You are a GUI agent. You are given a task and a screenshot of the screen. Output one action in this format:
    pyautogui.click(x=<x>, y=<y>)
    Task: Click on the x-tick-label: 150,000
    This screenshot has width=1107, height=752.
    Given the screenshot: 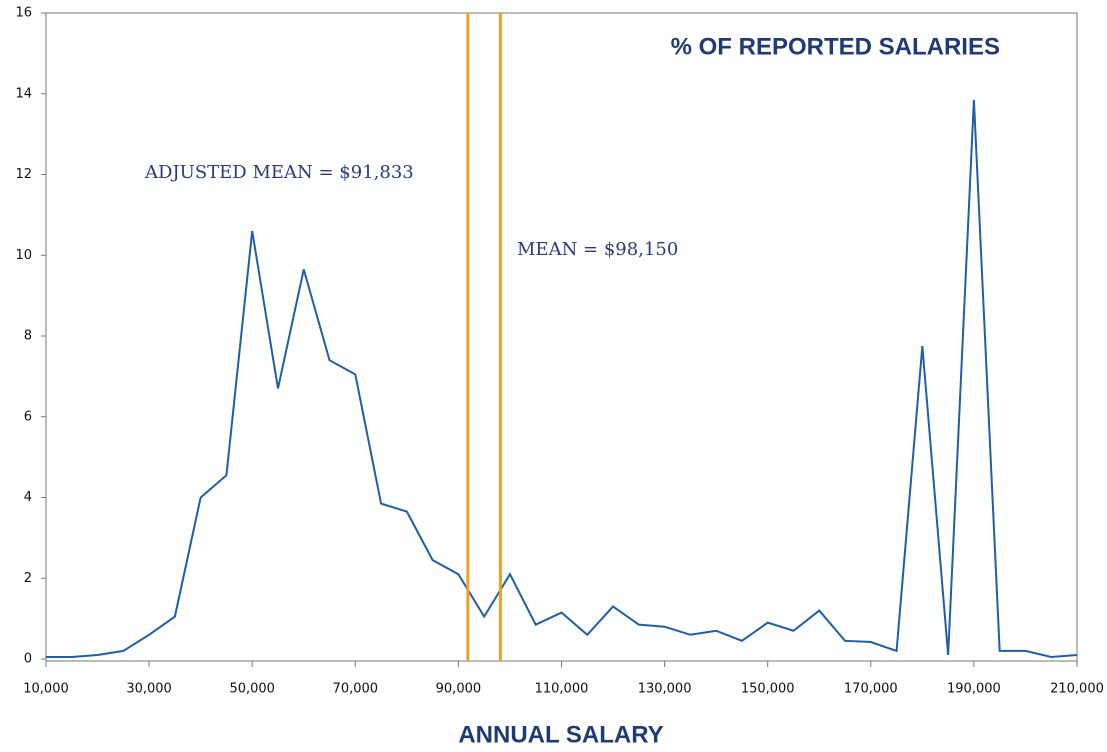 What is the action you would take?
    pyautogui.click(x=768, y=689)
    